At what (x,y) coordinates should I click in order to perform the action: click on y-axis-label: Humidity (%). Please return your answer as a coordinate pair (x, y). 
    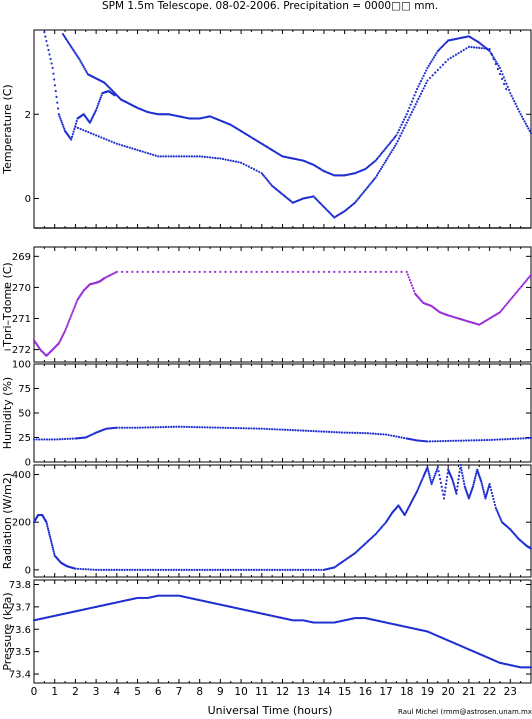
    Looking at the image, I should click on (7, 413).